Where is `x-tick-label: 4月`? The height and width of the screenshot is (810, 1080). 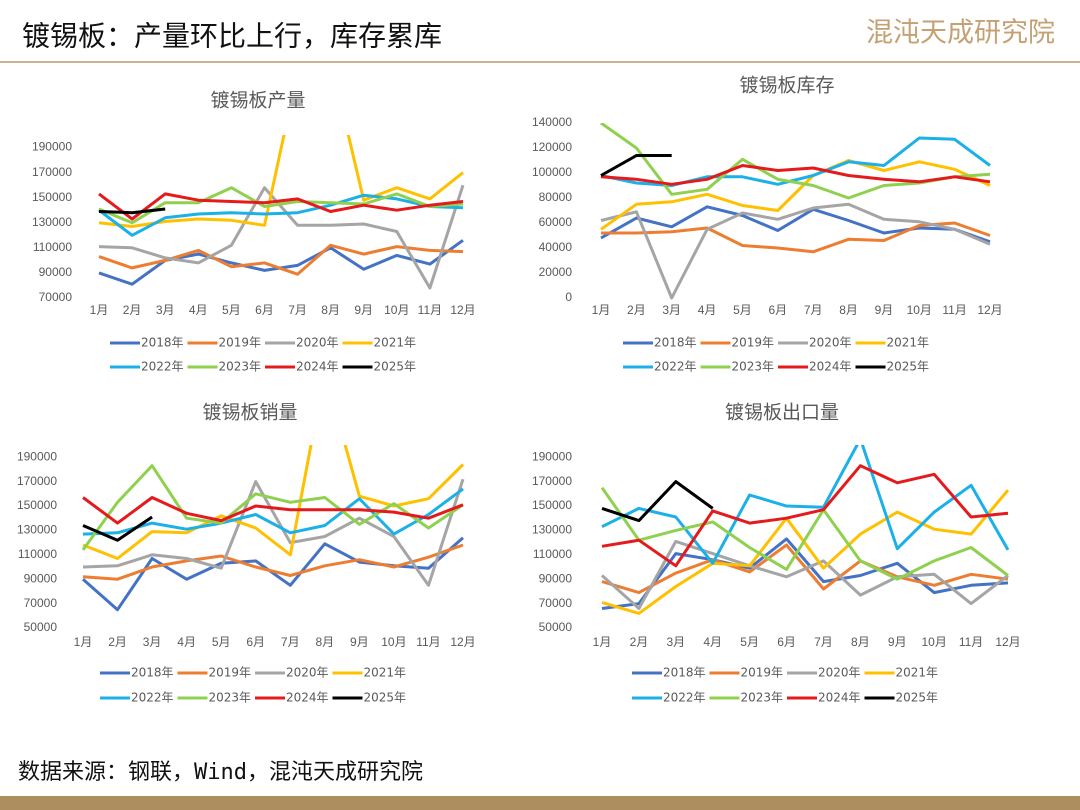 x-tick-label: 4月 is located at coordinates (198, 310).